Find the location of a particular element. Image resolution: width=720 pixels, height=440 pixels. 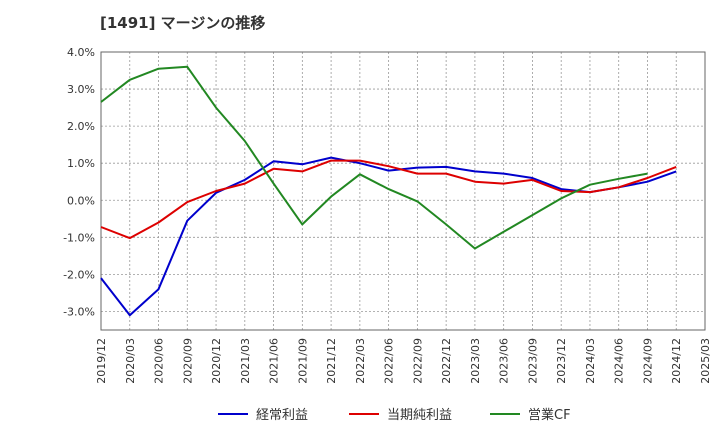

y-tick-label: -3.0% is located at coordinates (79, 311).